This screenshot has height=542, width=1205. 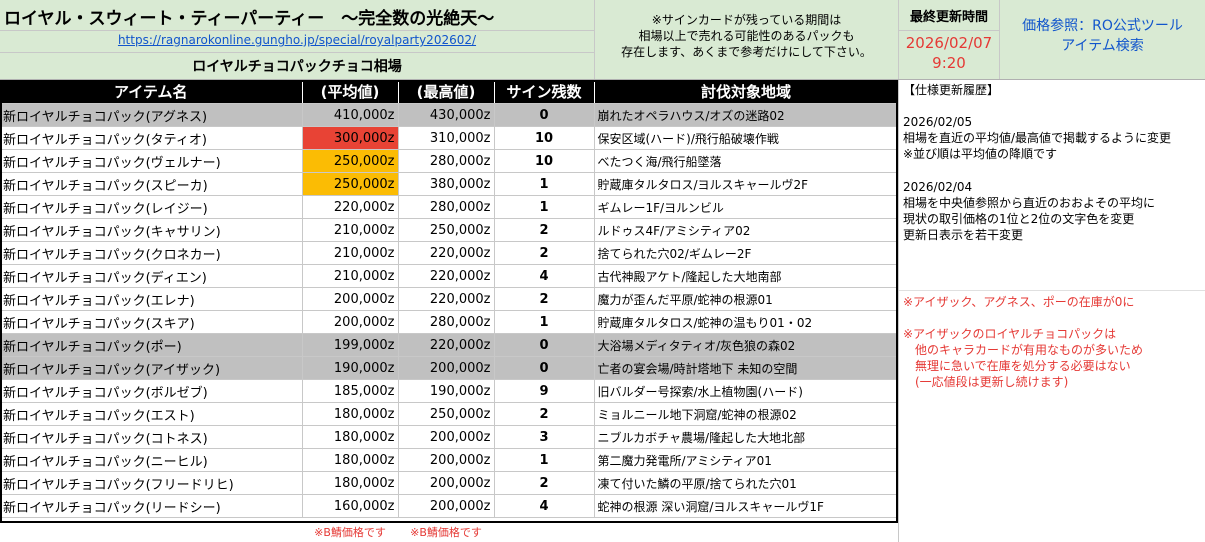 I want to click on max-price-cell: 190,000z, so click(x=446, y=391).